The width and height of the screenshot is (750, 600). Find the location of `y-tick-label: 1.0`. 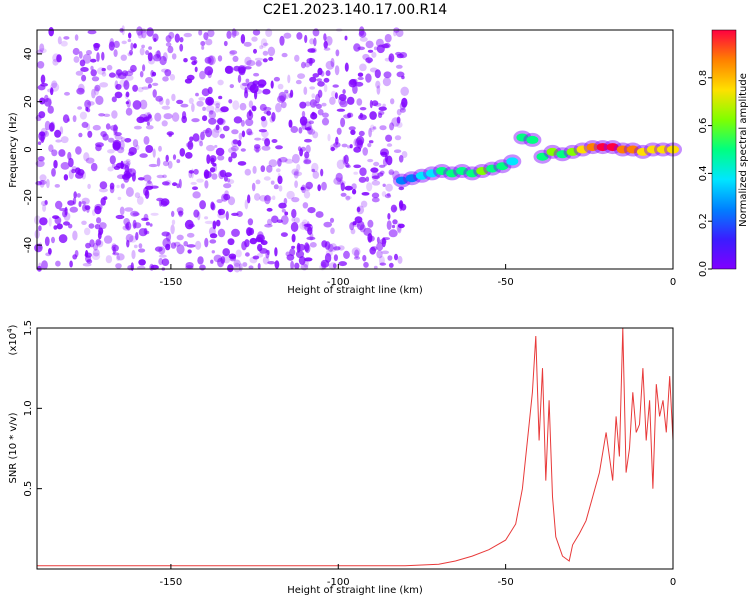

y-tick-label: 1.0 is located at coordinates (28, 408).